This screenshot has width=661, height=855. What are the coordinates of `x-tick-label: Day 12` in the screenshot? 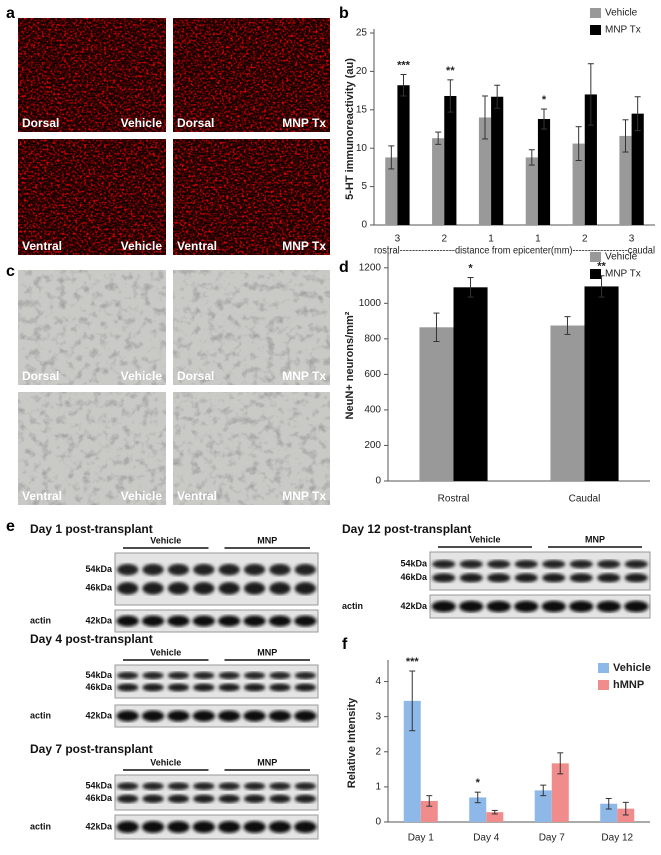 It's located at (617, 838).